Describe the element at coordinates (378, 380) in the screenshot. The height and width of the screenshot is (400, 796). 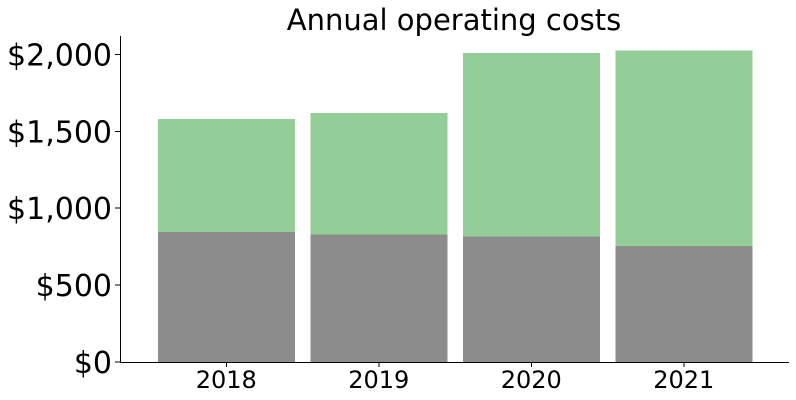
I see `x-tick-label-2019: 2019` at that location.